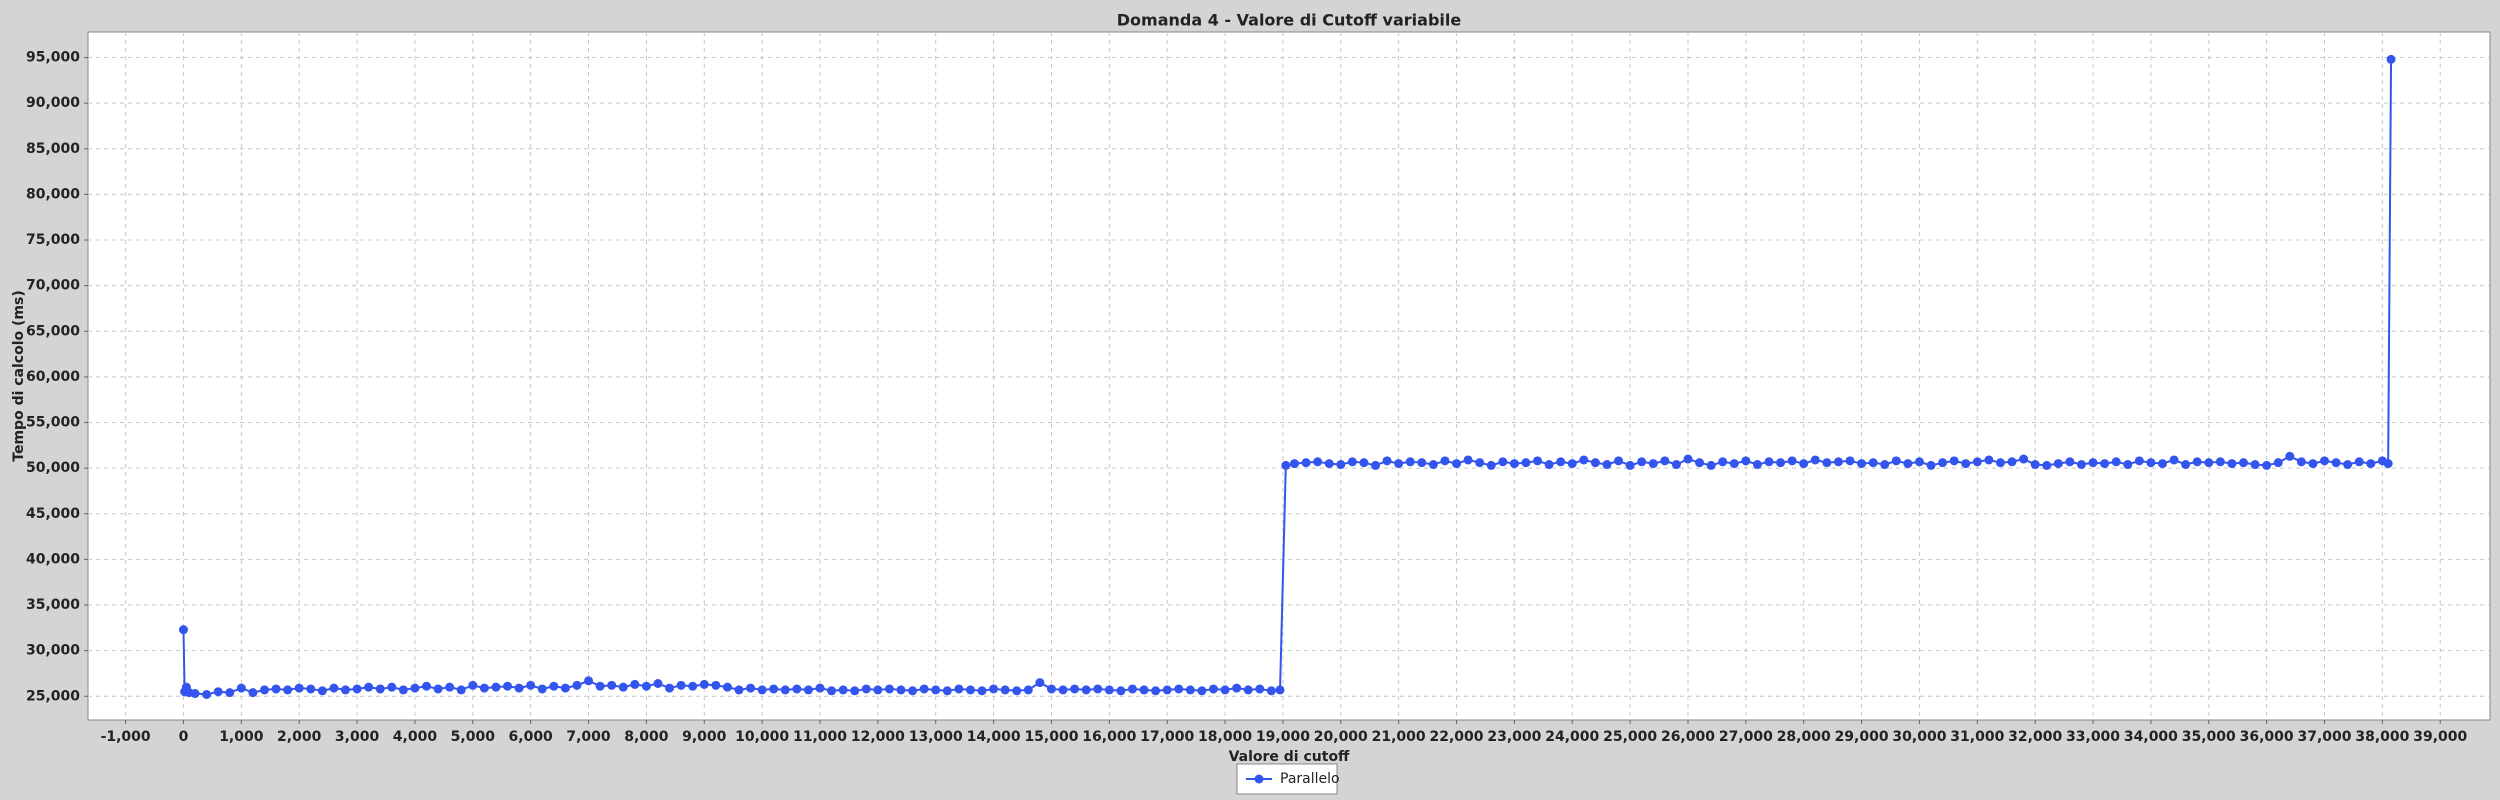 The height and width of the screenshot is (800, 2500). I want to click on x-tick-label: 10,000, so click(762, 737).